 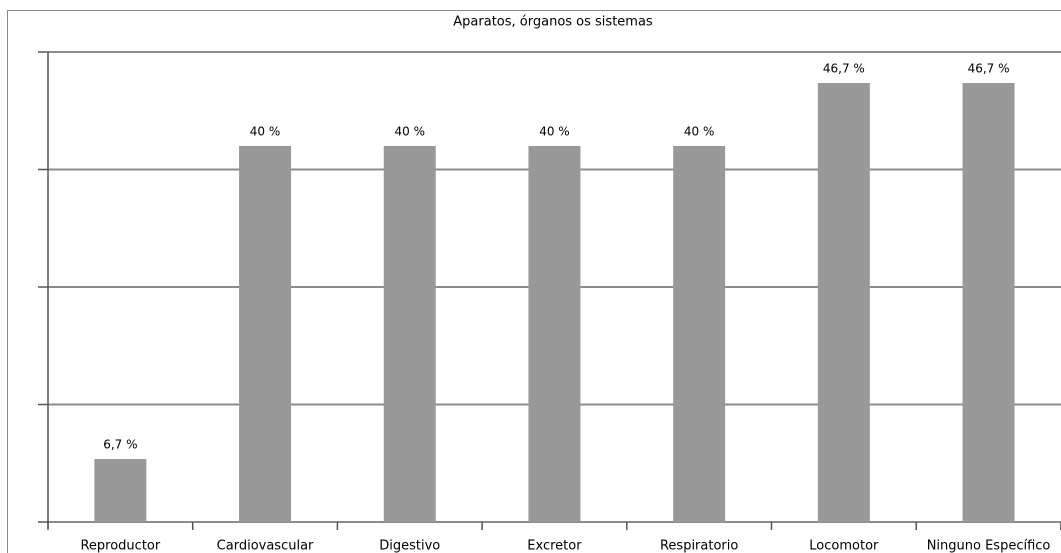 I want to click on x-tick-label: Respiratorio, so click(x=699, y=546).